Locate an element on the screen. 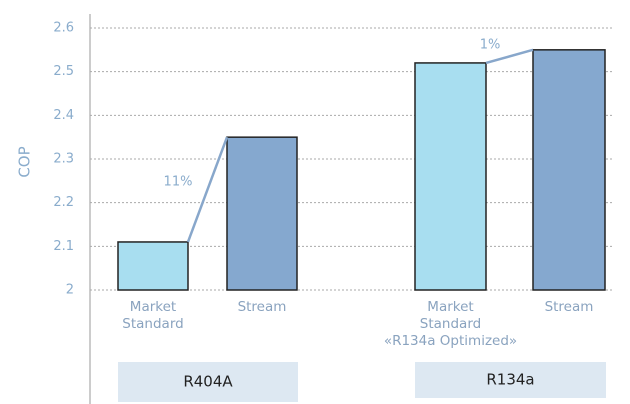 The image size is (630, 404). y-tick-label: 2.3 is located at coordinates (63, 159).